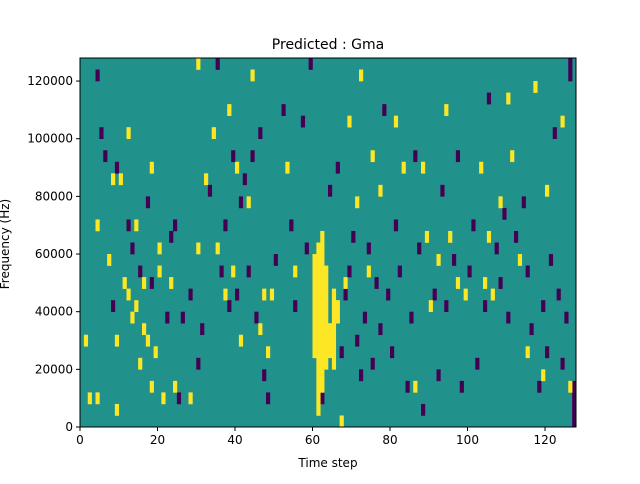  I want to click on y-tick-label: 20000, so click(54, 369).